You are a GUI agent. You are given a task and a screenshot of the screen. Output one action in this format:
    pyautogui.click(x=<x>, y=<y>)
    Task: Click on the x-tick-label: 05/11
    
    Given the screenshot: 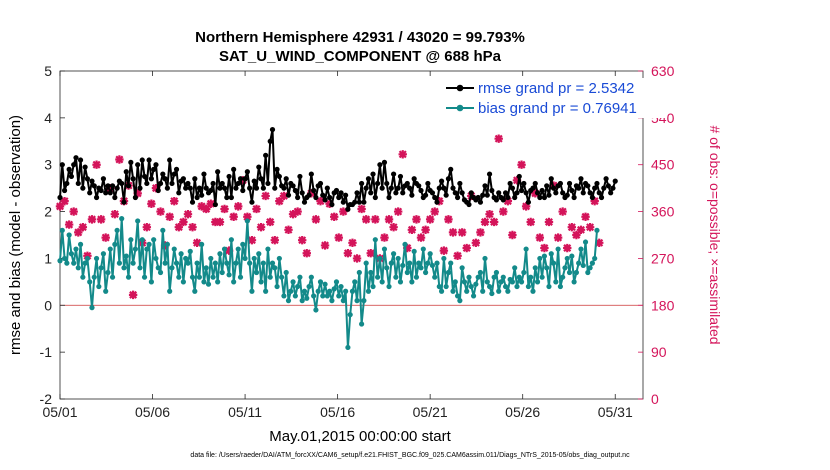 What is the action you would take?
    pyautogui.click(x=245, y=412)
    